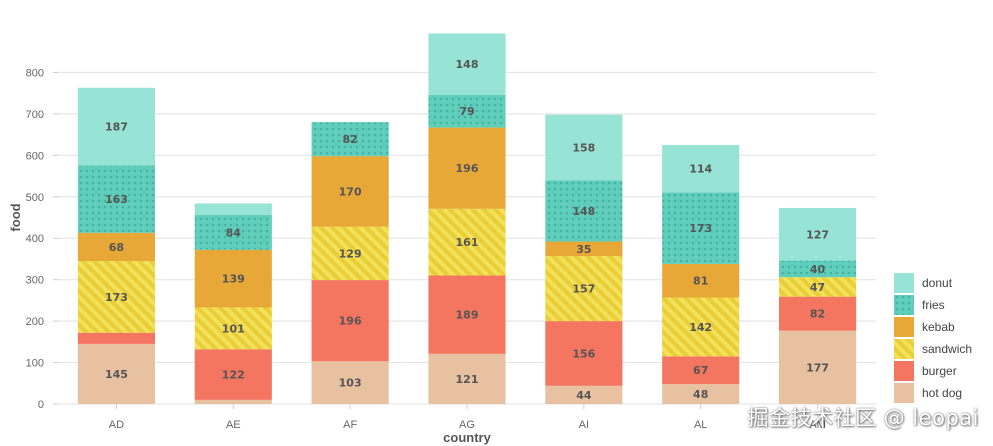 This screenshot has height=446, width=993. I want to click on data-label: 114, so click(700, 169).